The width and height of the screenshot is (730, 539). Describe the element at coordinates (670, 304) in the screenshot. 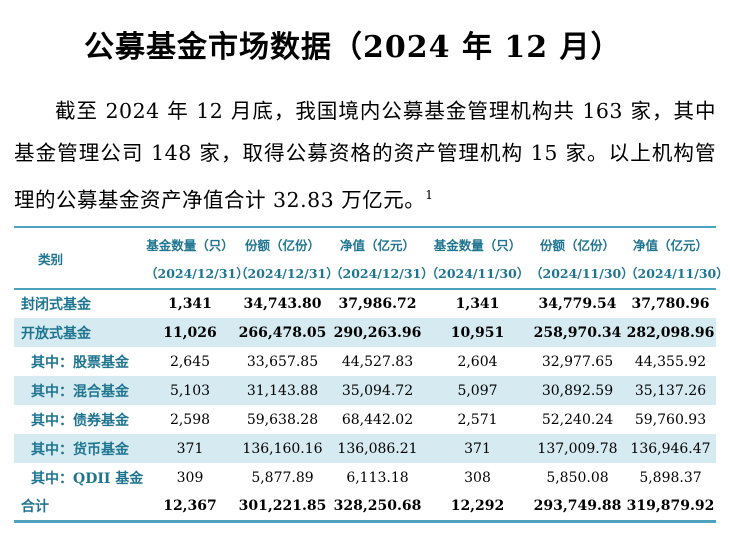

I see `cell-value: 37,780.96` at that location.